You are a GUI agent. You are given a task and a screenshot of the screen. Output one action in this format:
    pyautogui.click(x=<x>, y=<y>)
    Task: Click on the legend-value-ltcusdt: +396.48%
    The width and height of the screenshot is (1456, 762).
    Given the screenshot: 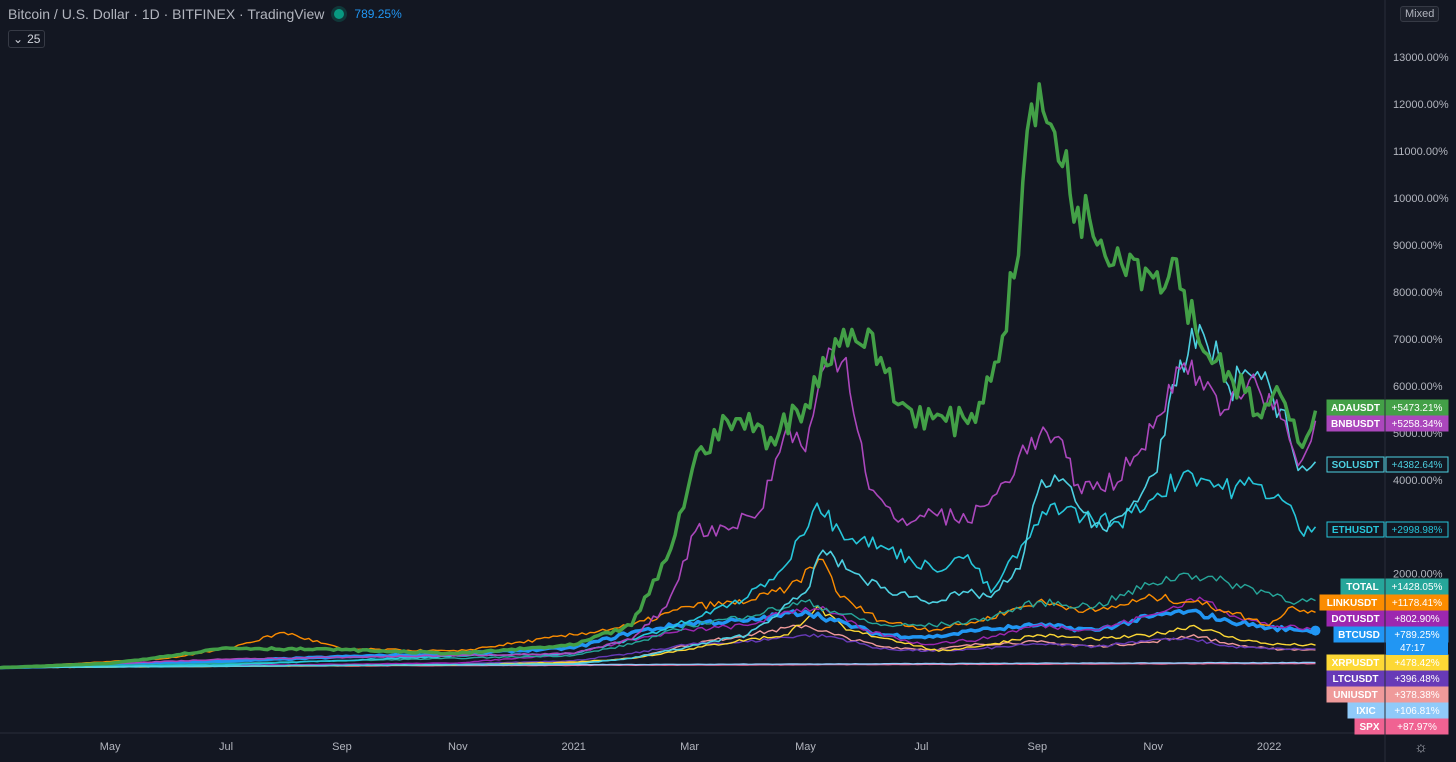 What is the action you would take?
    pyautogui.click(x=1416, y=679)
    